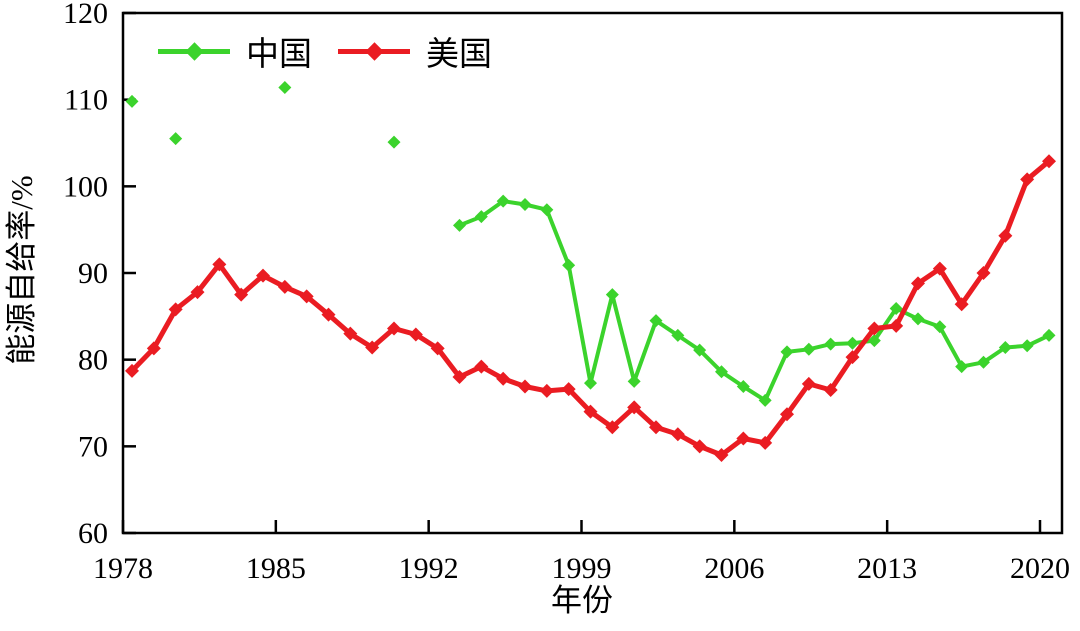 The height and width of the screenshot is (631, 1080). I want to click on legend-item-usa: 美国, so click(415, 51).